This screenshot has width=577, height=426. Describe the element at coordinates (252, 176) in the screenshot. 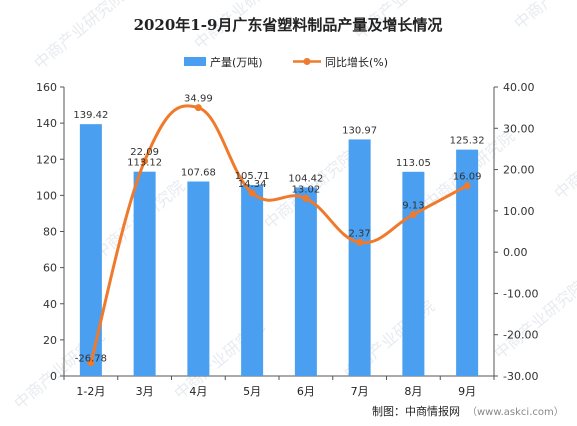

I see `bar-value-label: 105.71` at that location.